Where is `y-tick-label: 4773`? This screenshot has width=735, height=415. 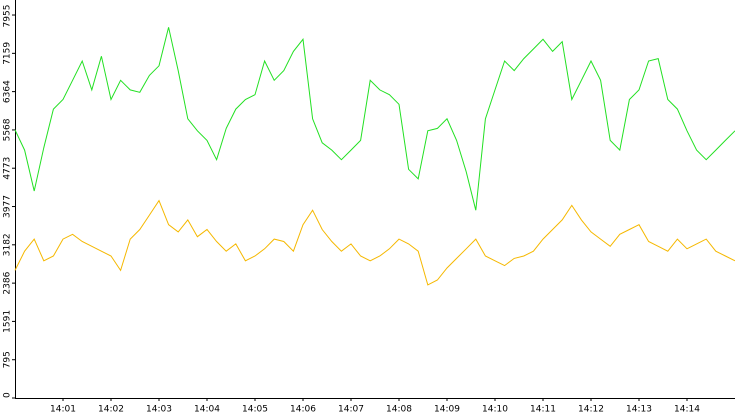 y-tick-label: 4773 is located at coordinates (8, 168).